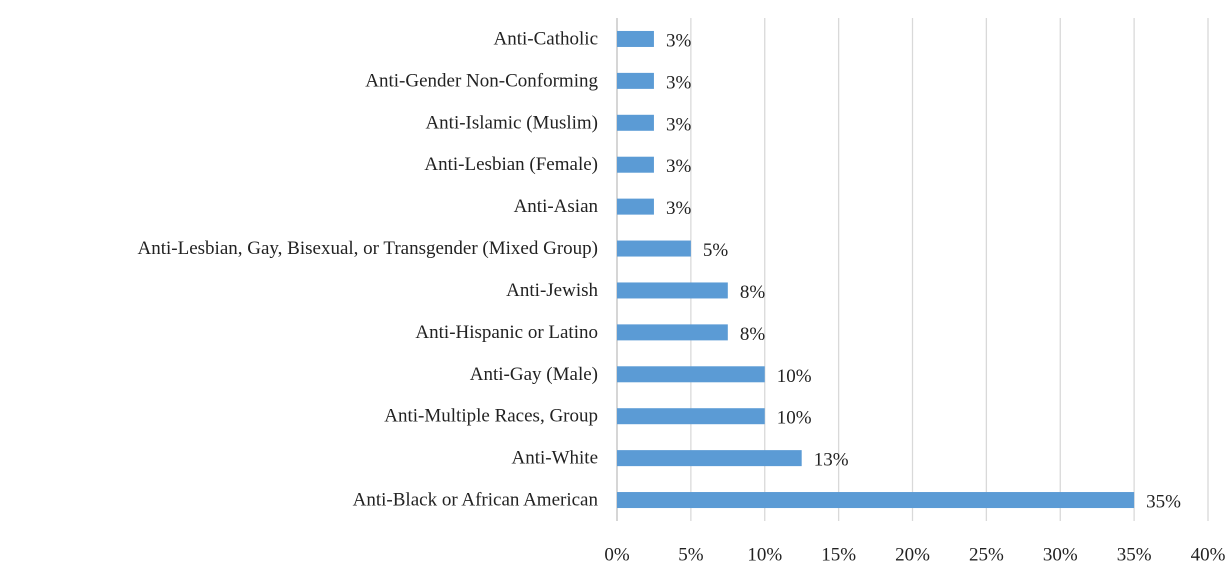 The width and height of the screenshot is (1231, 568). Describe the element at coordinates (912, 554) in the screenshot. I see `x-tick-label: 20%` at that location.